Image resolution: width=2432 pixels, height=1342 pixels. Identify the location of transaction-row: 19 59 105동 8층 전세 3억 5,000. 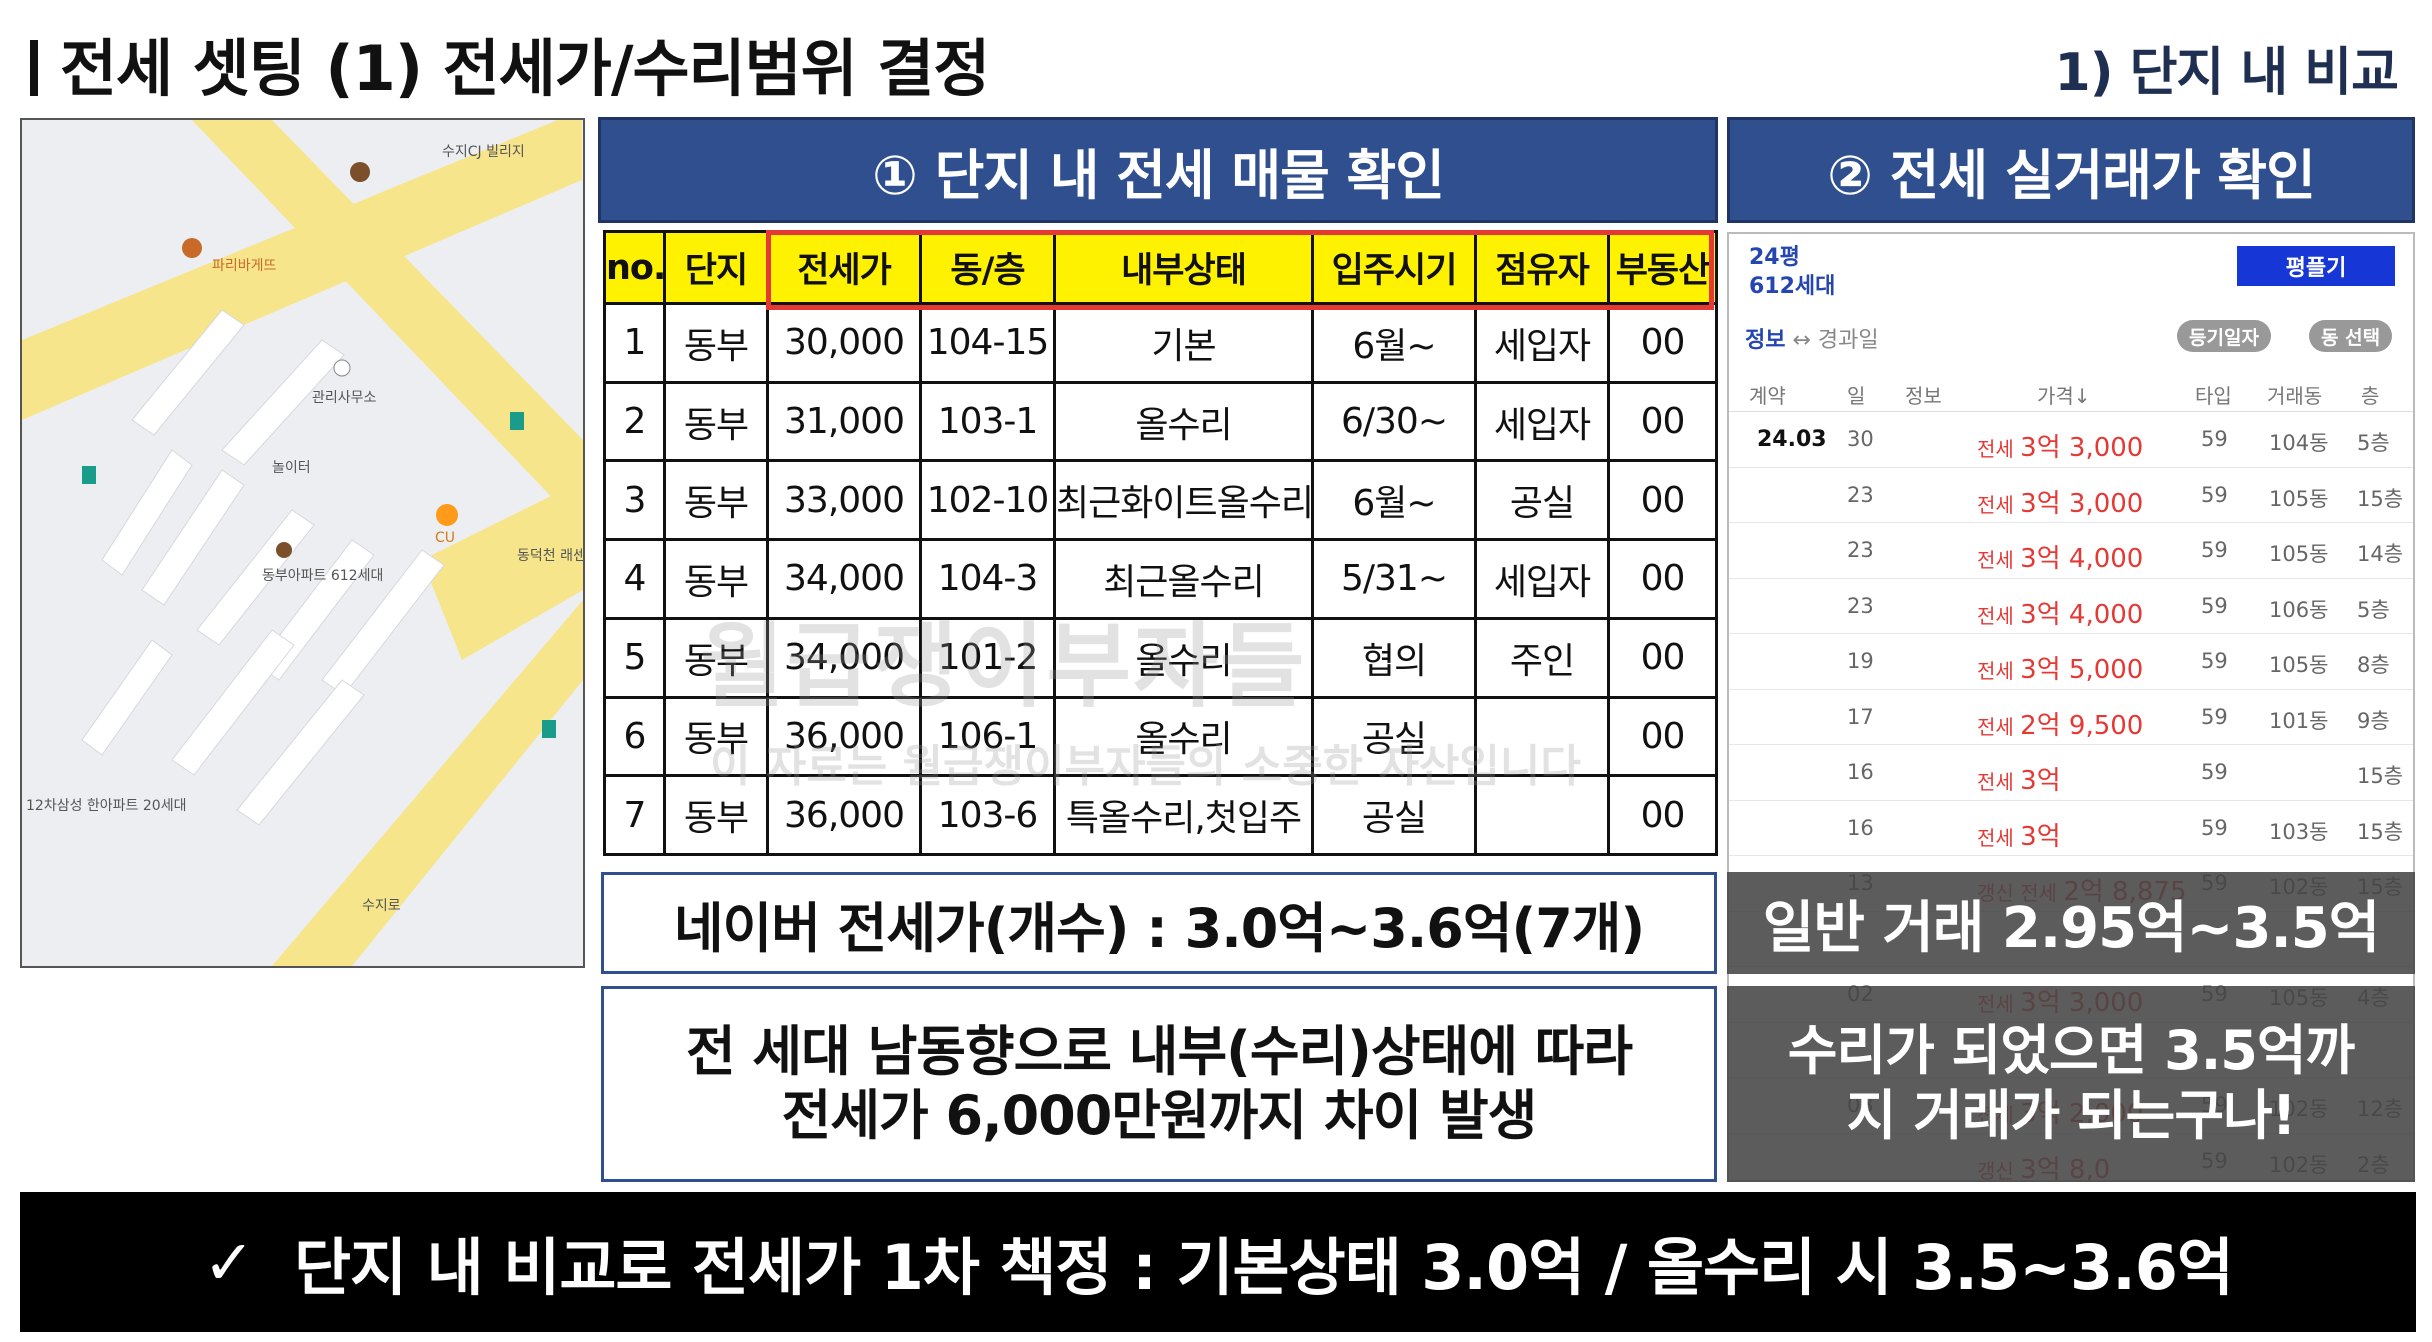
(2071, 662).